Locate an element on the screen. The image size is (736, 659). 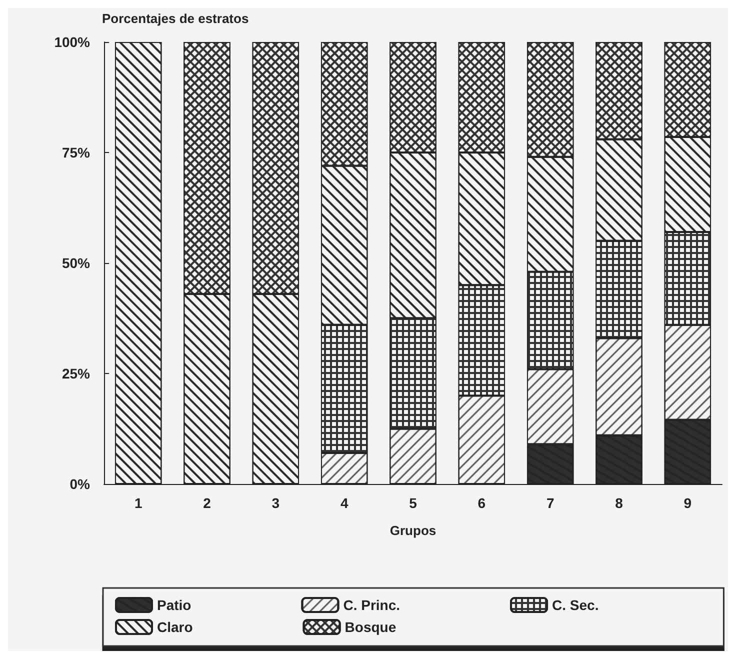
y-tick-label: 25% is located at coordinates (76, 374).